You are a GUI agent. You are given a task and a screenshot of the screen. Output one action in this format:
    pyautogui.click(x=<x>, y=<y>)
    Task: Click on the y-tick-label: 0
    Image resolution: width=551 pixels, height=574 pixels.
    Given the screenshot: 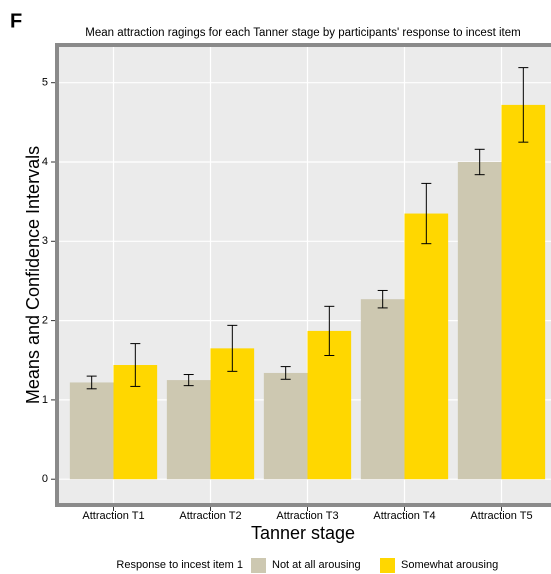 What is the action you would take?
    pyautogui.click(x=45, y=479)
    